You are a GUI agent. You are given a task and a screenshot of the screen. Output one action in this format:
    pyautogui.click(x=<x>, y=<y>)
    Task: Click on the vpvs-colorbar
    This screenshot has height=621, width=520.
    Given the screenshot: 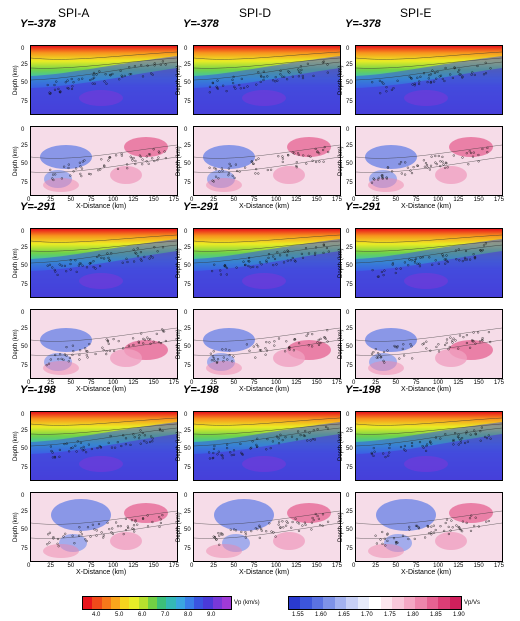 What is the action you would take?
    pyautogui.click(x=375, y=603)
    